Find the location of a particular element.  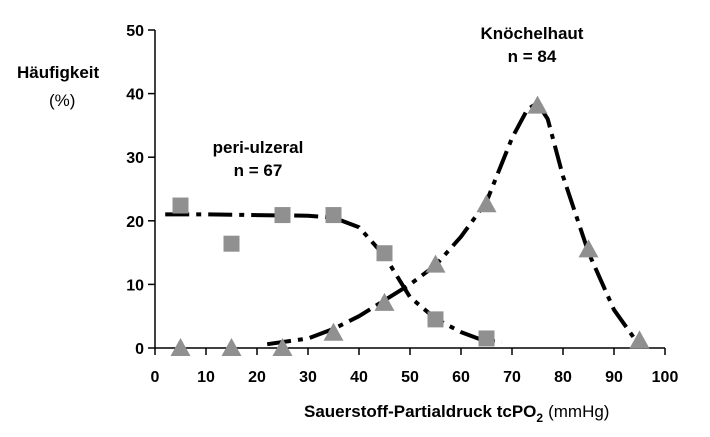

x-axis-label: Sauerstoff-Partialdruck tcPO2 (mmHg) is located at coordinates (456, 413).